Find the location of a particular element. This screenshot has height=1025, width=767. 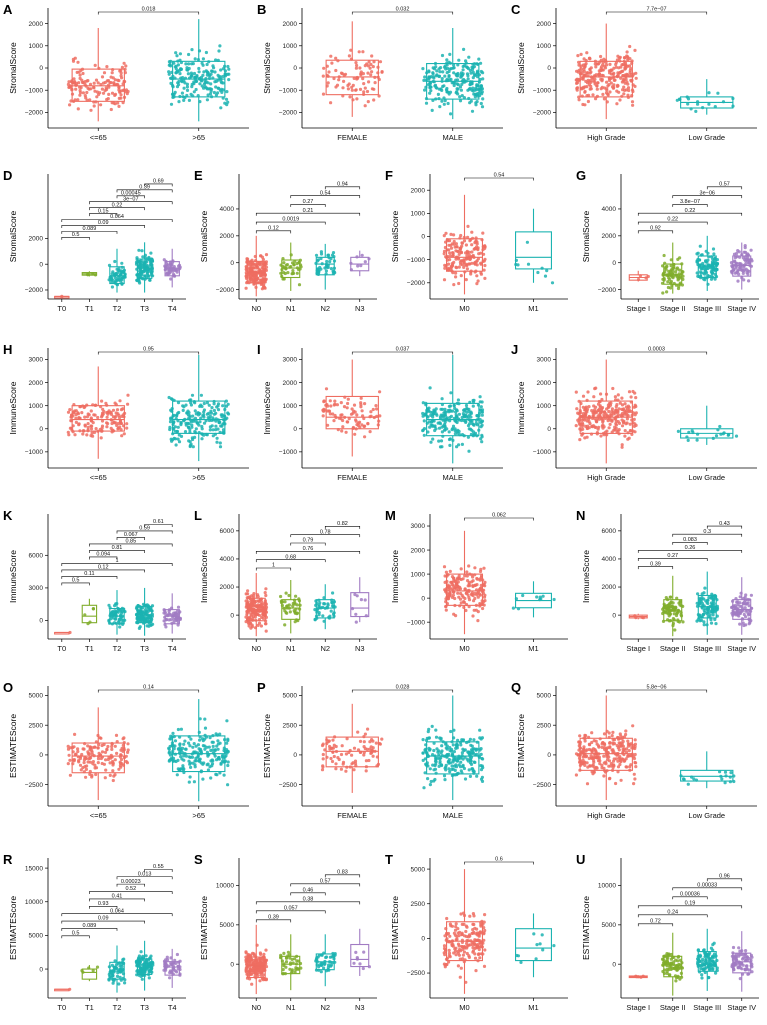

group-female is located at coordinates (352, 748).